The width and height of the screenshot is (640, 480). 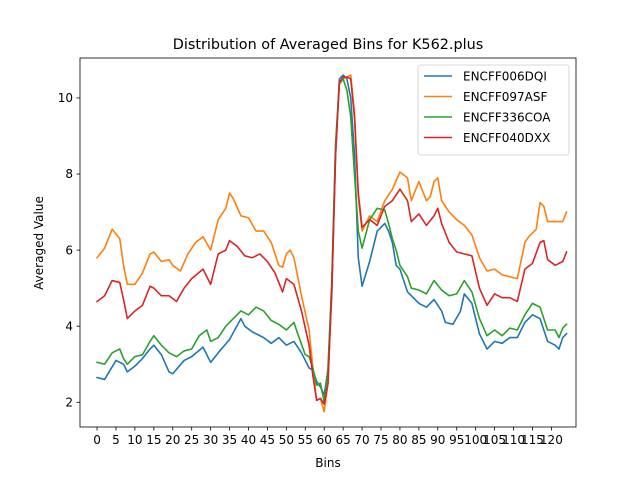 What do you see at coordinates (116, 440) in the screenshot?
I see `x-tick-label: 5` at bounding box center [116, 440].